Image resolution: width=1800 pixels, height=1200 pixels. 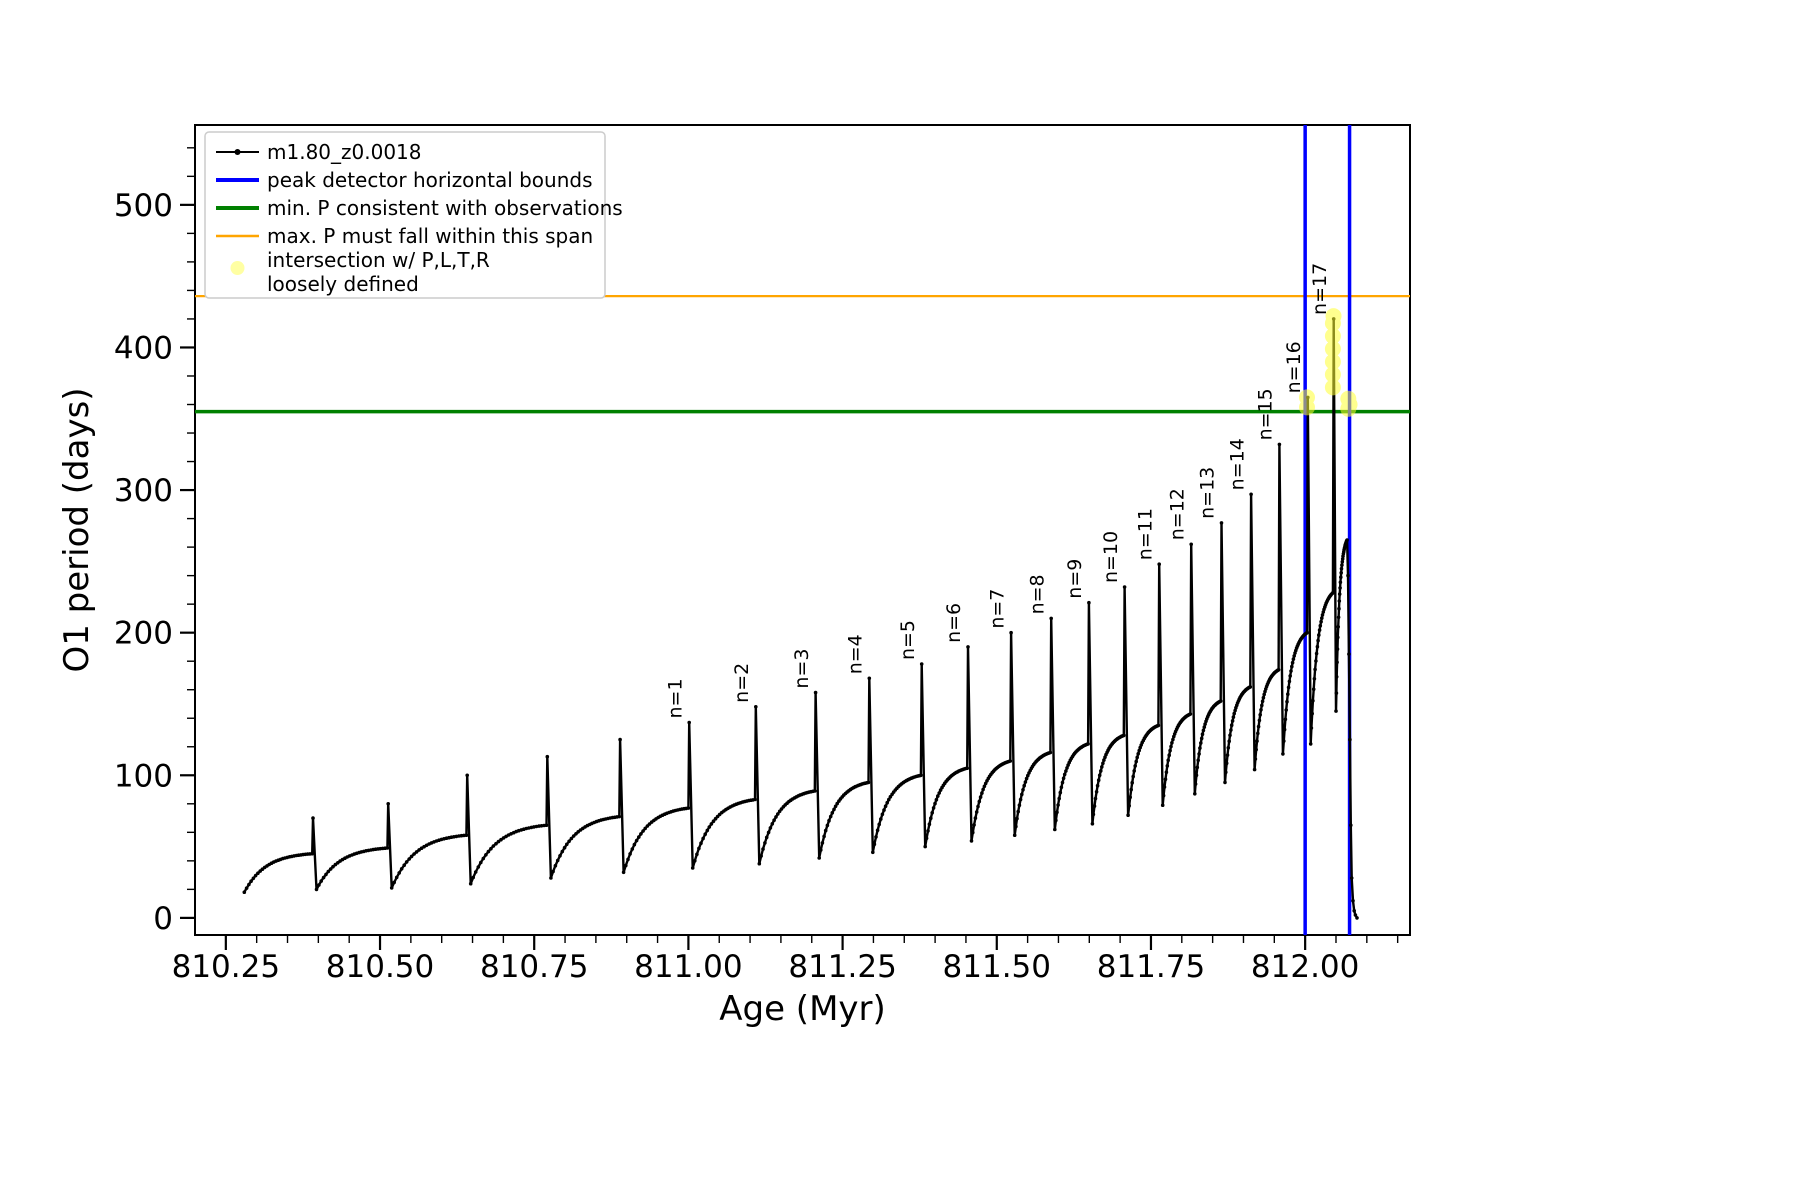 What do you see at coordinates (1145, 534) in the screenshot?
I see `peak-label: n=11` at bounding box center [1145, 534].